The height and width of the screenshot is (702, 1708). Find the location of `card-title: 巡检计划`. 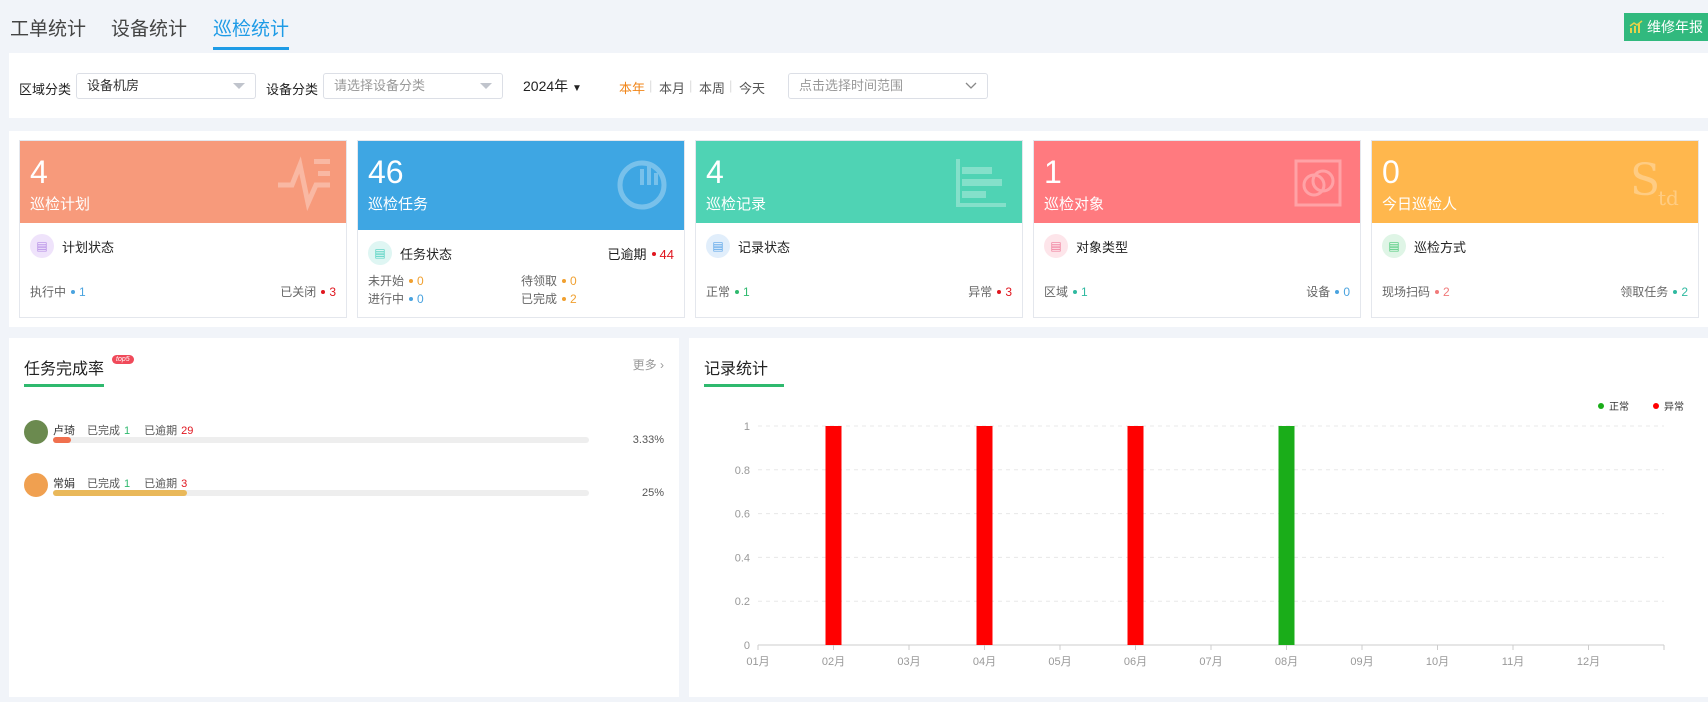

card-title: 巡检计划 is located at coordinates (60, 204).